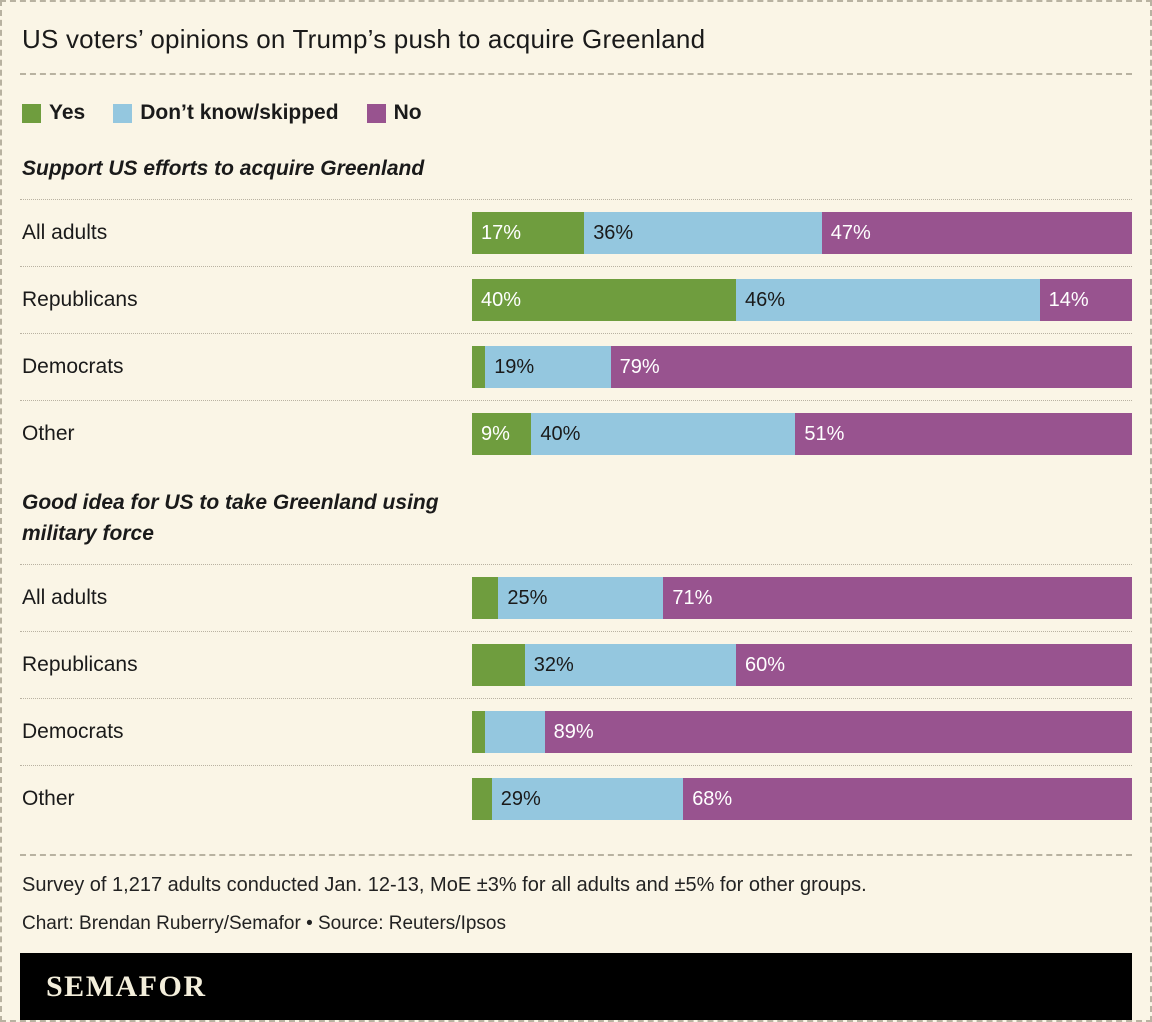 The image size is (1152, 1022). What do you see at coordinates (897, 597) in the screenshot?
I see `bar-segment-no: 71%` at bounding box center [897, 597].